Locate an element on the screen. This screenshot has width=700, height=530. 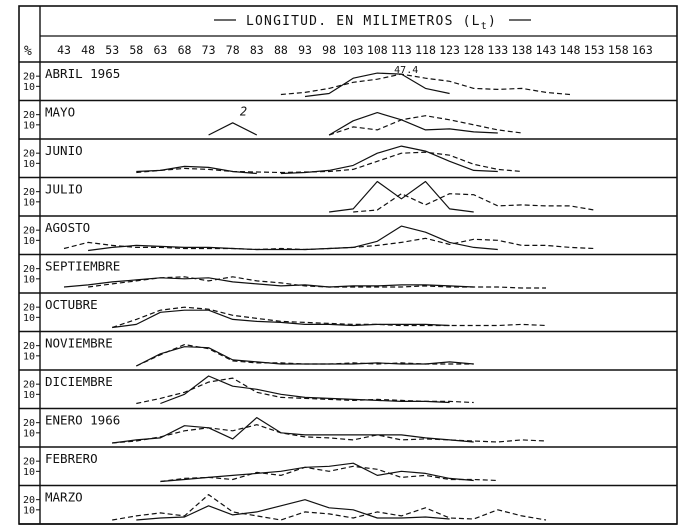
month-label: JUNIO is located at coordinates (64, 150).